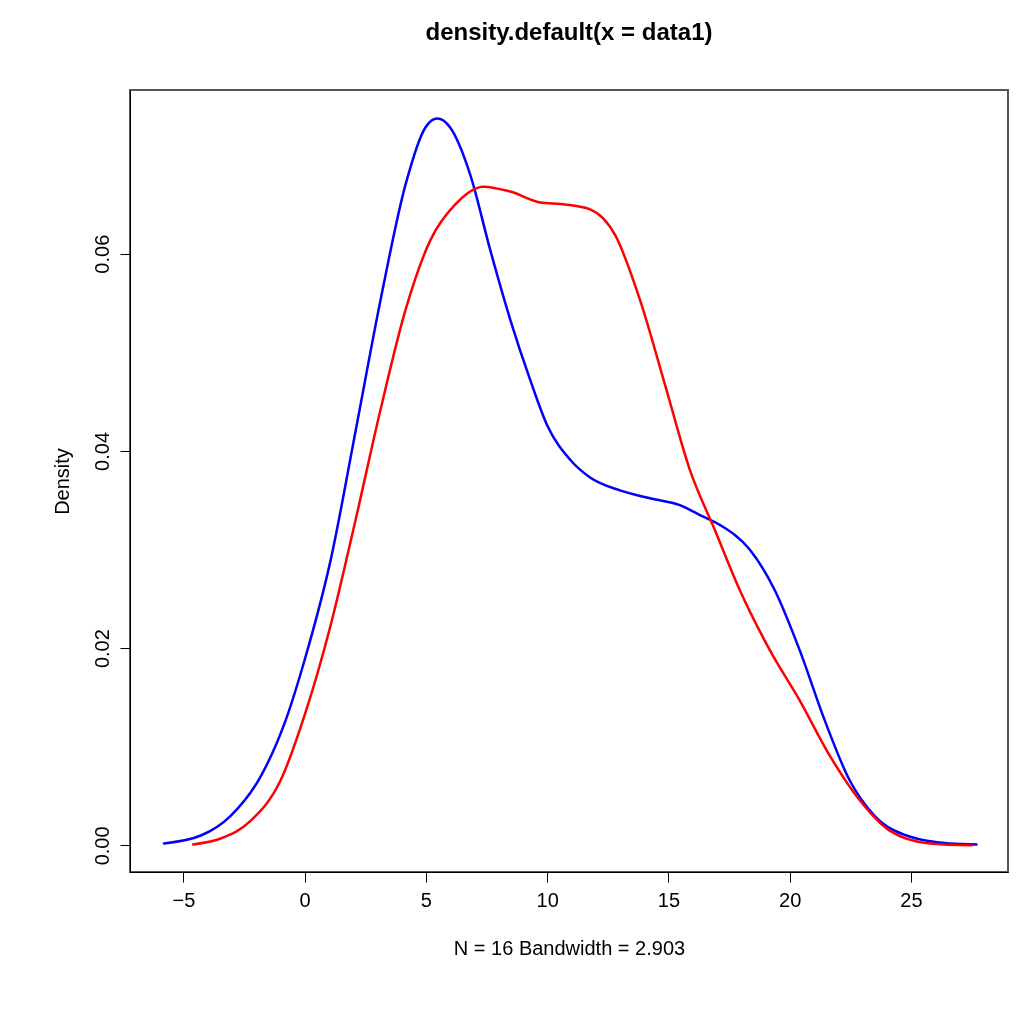 The width and height of the screenshot is (1025, 1018). Describe the element at coordinates (569, 31) in the screenshot. I see `chart-title: density.default(x = data1)` at that location.